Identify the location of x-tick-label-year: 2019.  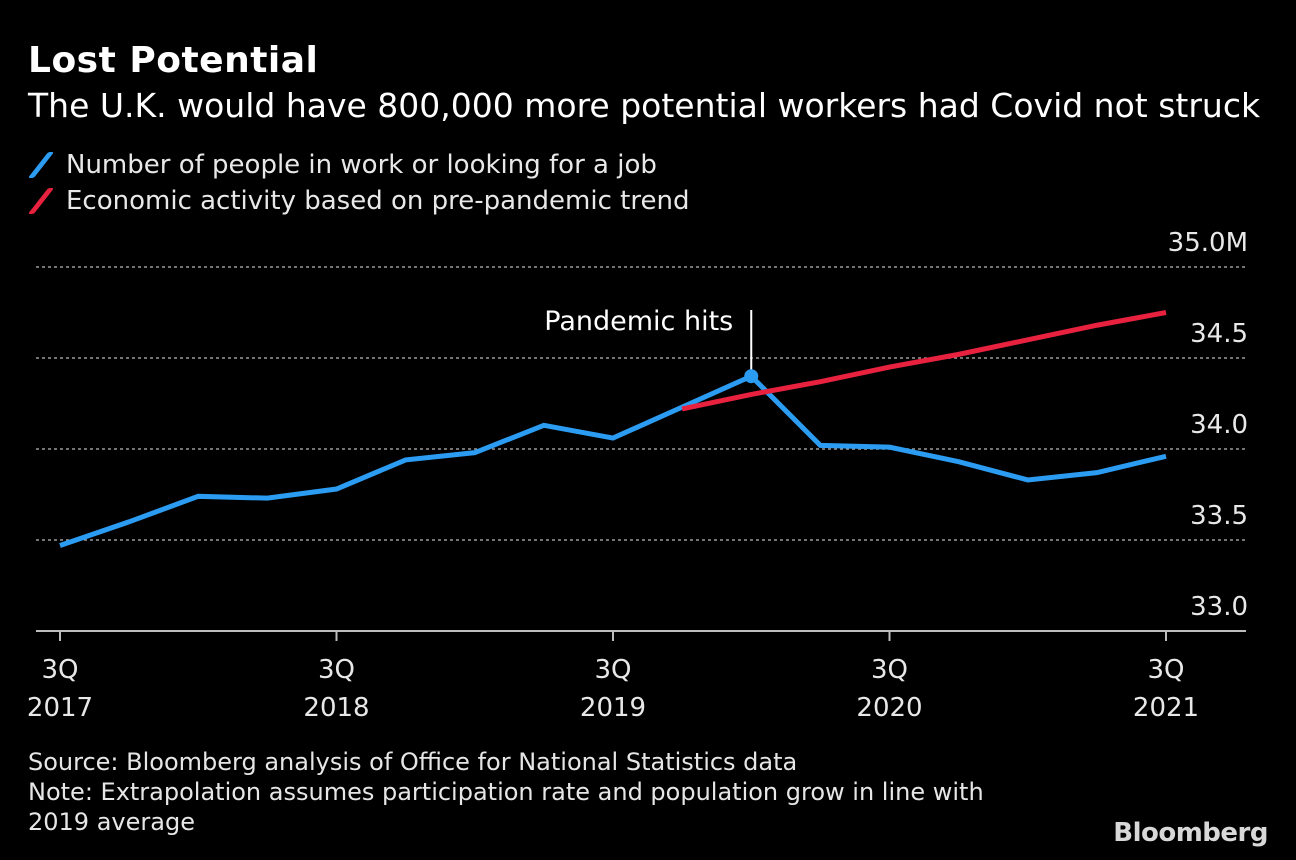
(613, 708).